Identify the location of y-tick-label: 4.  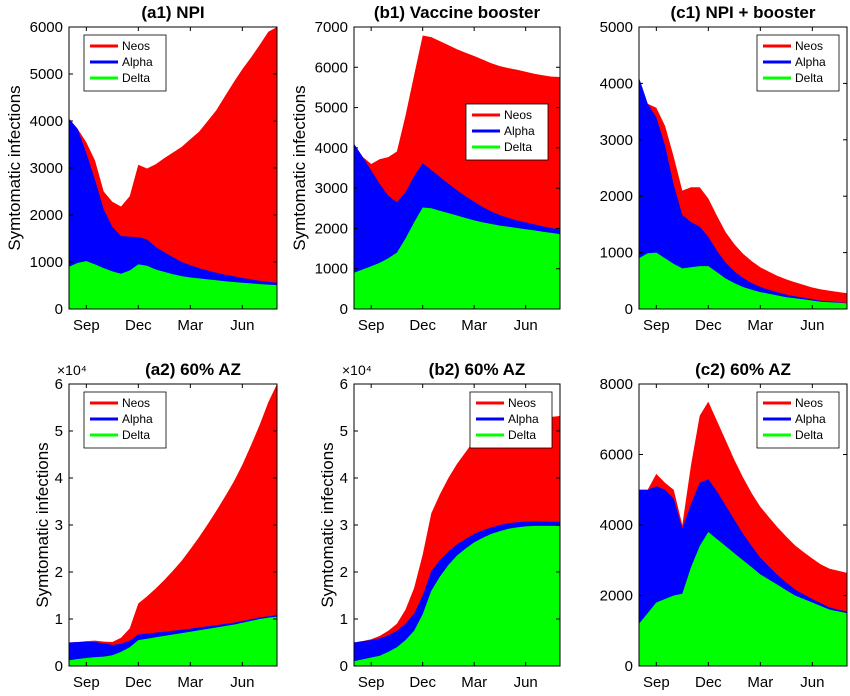
(59, 478).